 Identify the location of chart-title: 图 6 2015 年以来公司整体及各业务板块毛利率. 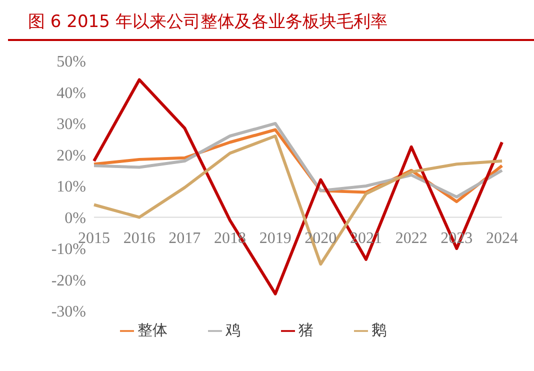
(271, 24).